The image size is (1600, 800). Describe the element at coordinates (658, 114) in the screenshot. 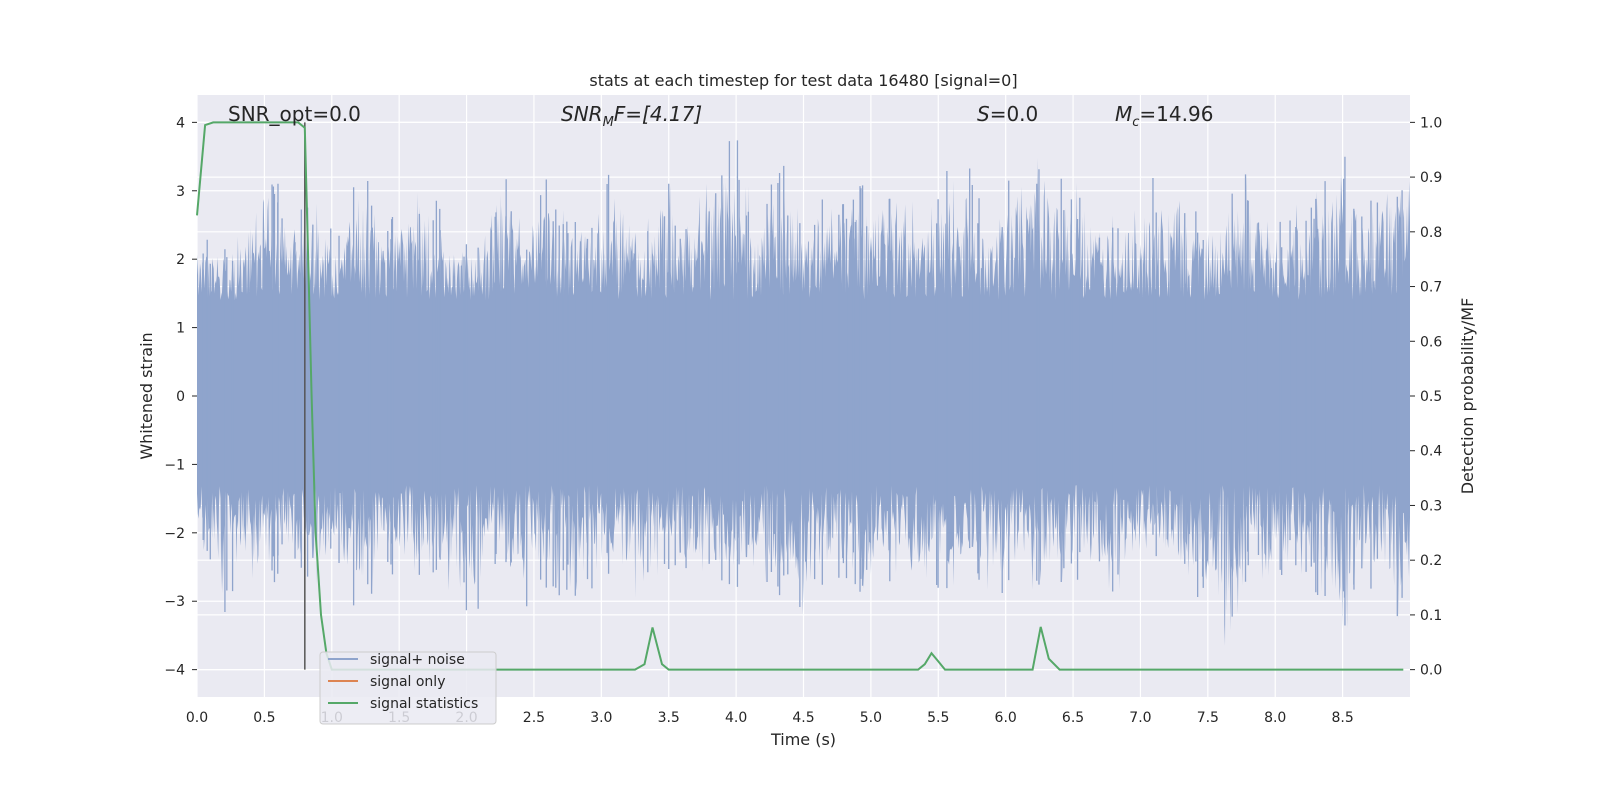

I see `annotation-snr-mf-rest: F=[4.17]` at that location.